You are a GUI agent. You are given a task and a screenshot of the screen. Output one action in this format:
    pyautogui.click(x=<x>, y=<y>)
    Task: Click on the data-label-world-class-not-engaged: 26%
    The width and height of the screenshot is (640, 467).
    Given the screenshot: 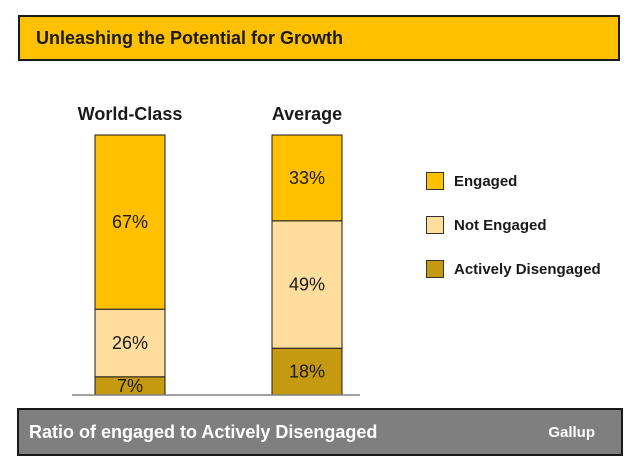 What is the action you would take?
    pyautogui.click(x=130, y=343)
    